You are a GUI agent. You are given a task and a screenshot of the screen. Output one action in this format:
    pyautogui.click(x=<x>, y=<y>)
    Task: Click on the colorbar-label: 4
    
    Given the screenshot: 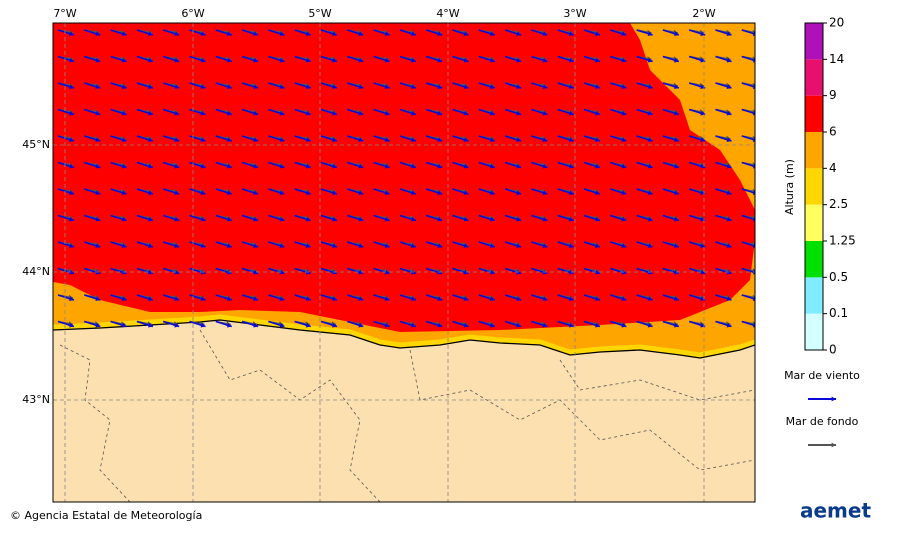 What is the action you would take?
    pyautogui.click(x=833, y=168)
    